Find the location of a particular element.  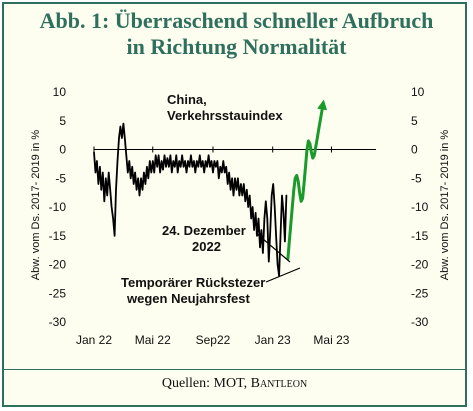

setback-label-line-2: wegen Neujahrsfest is located at coordinates (188, 298).